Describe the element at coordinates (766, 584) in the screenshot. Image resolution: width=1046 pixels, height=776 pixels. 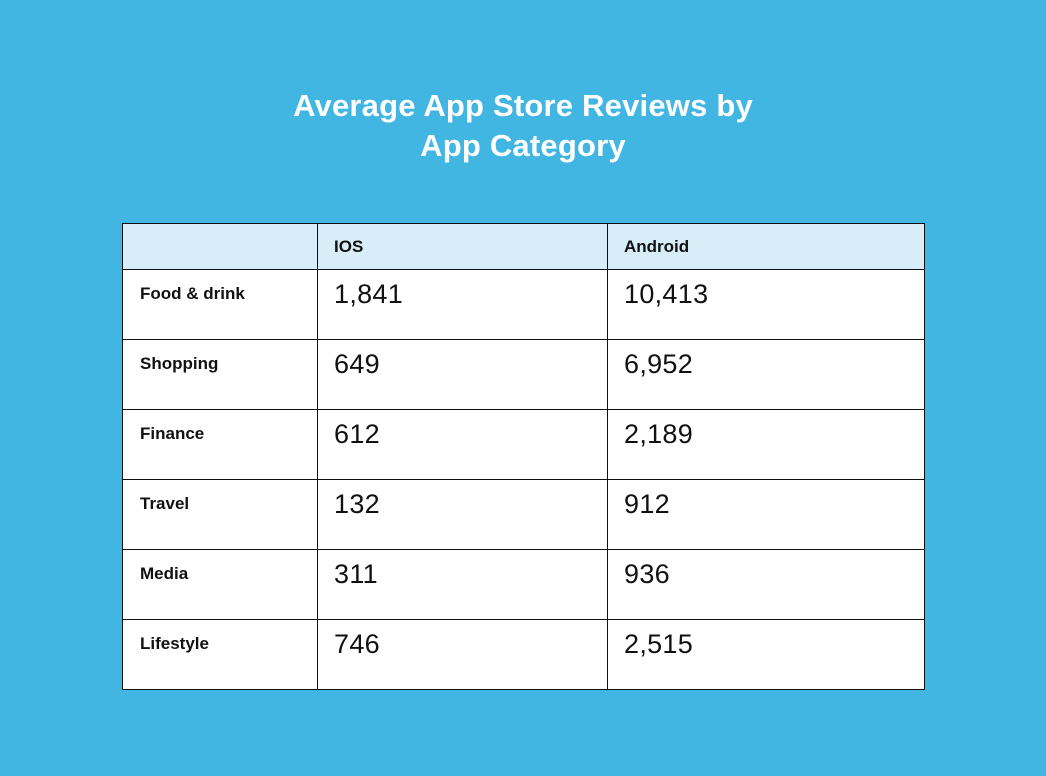
I see `android-value: 936` at that location.